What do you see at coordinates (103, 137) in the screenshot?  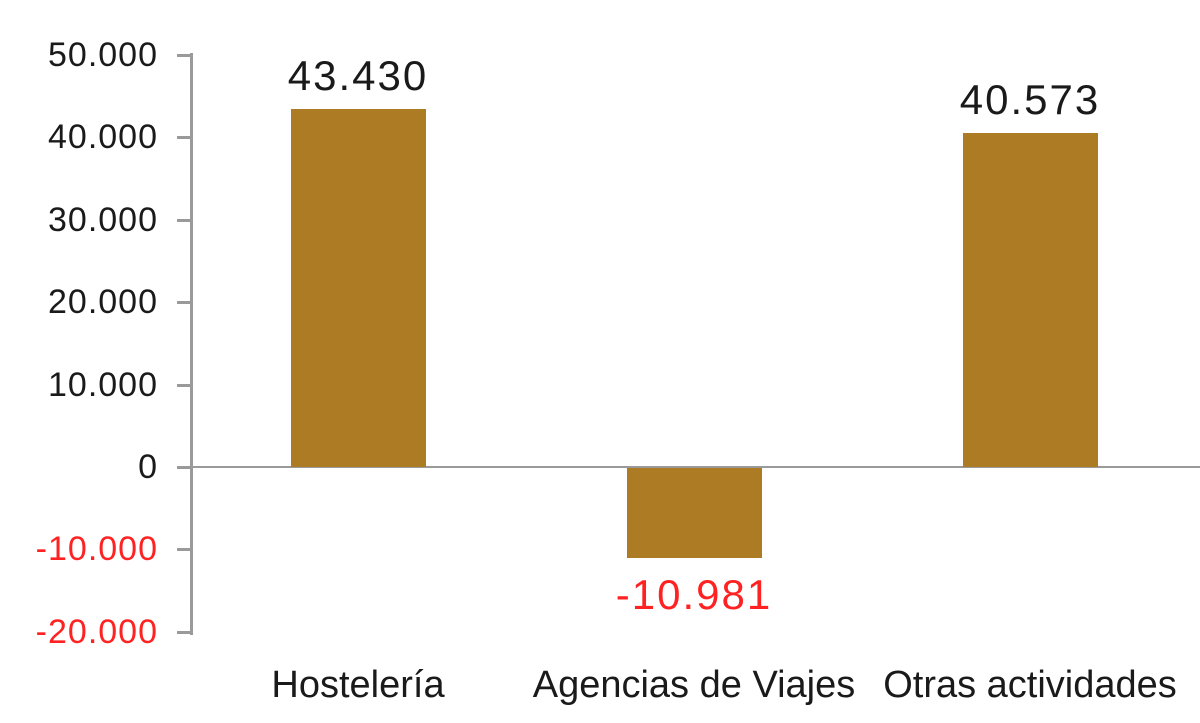 I see `y-tick-label: 40.000` at bounding box center [103, 137].